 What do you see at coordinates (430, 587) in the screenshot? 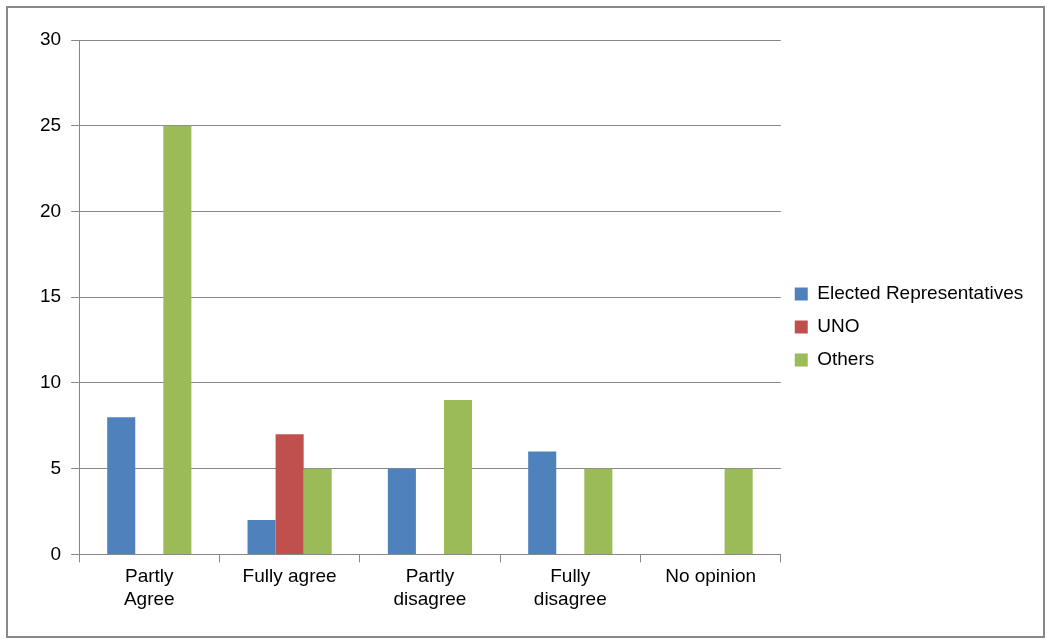
I see `x-tick-label: Partly disagree` at bounding box center [430, 587].